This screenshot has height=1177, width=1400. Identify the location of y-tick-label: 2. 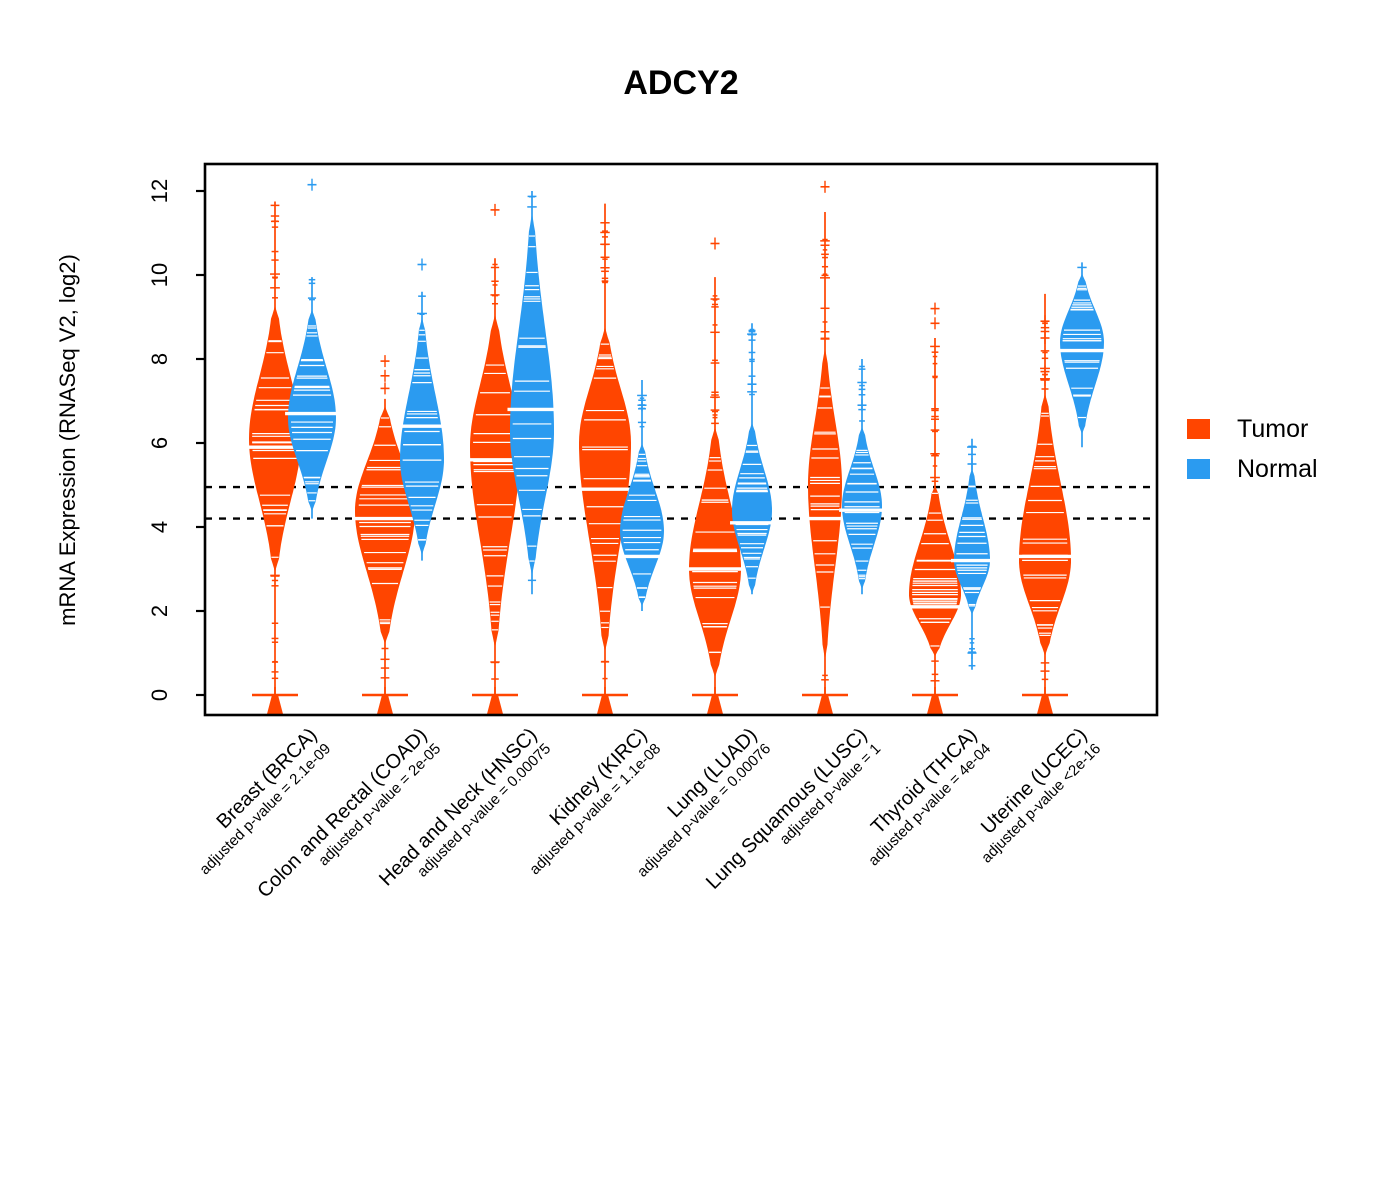
(159, 611).